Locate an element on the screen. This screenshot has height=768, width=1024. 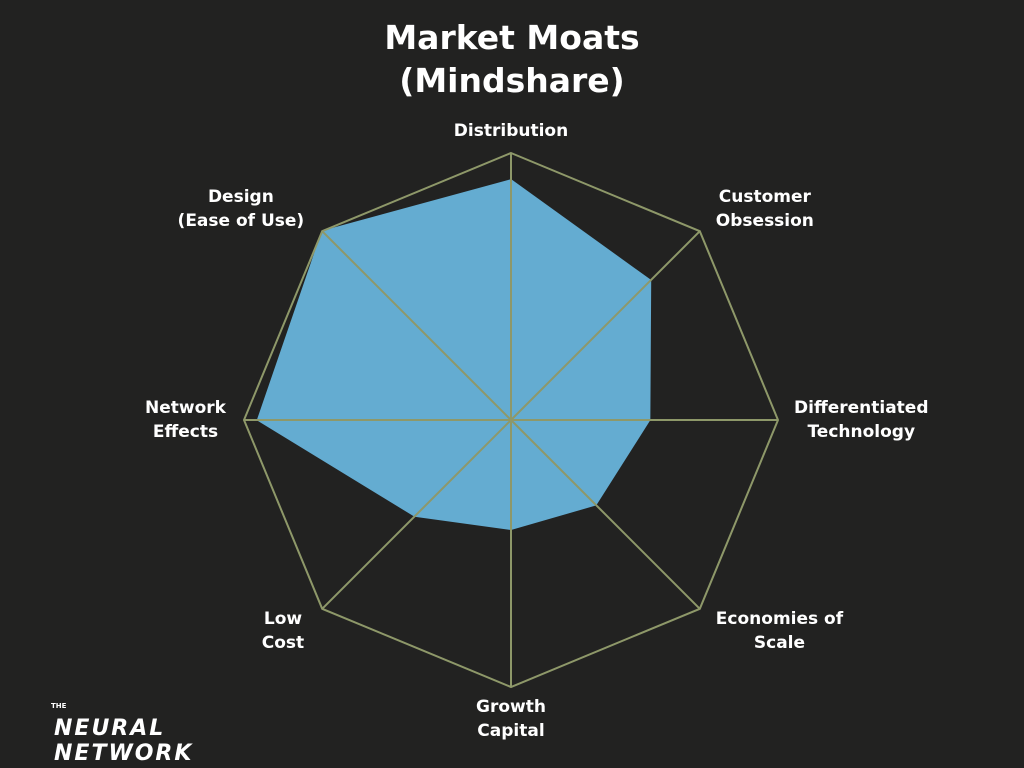
axis-label: Economies of Scale is located at coordinates (779, 631).